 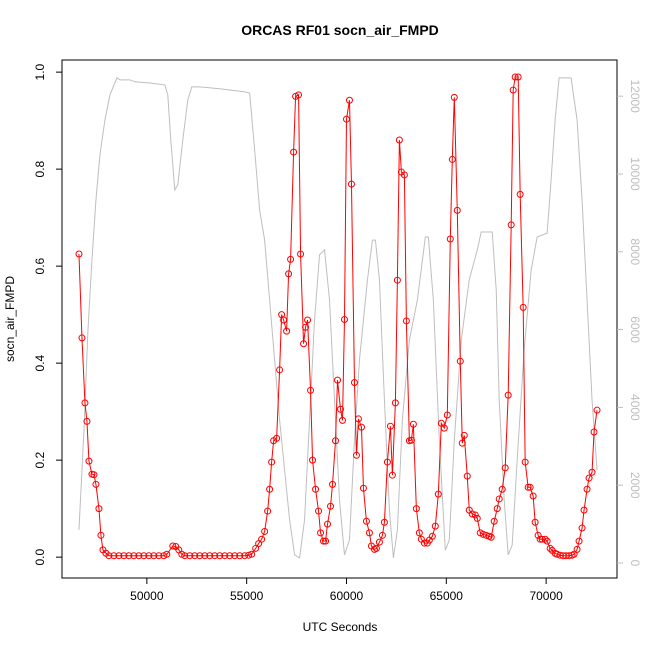 I want to click on y-axis-label: socn_air_FMPD, so click(x=10, y=319).